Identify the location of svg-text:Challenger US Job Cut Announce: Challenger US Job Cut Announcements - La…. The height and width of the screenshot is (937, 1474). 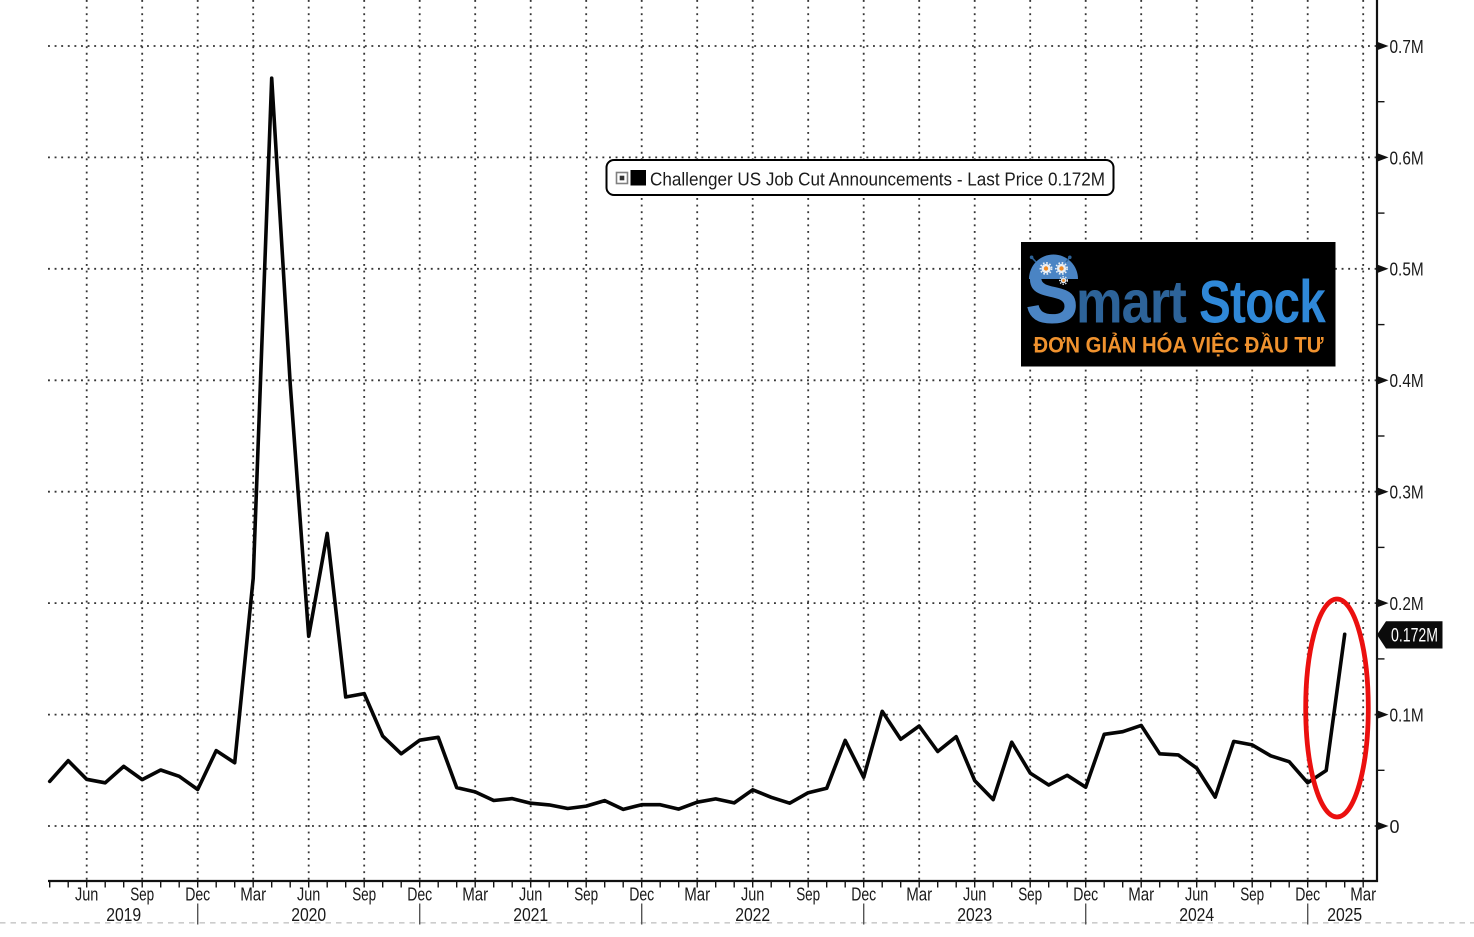
(877, 179).